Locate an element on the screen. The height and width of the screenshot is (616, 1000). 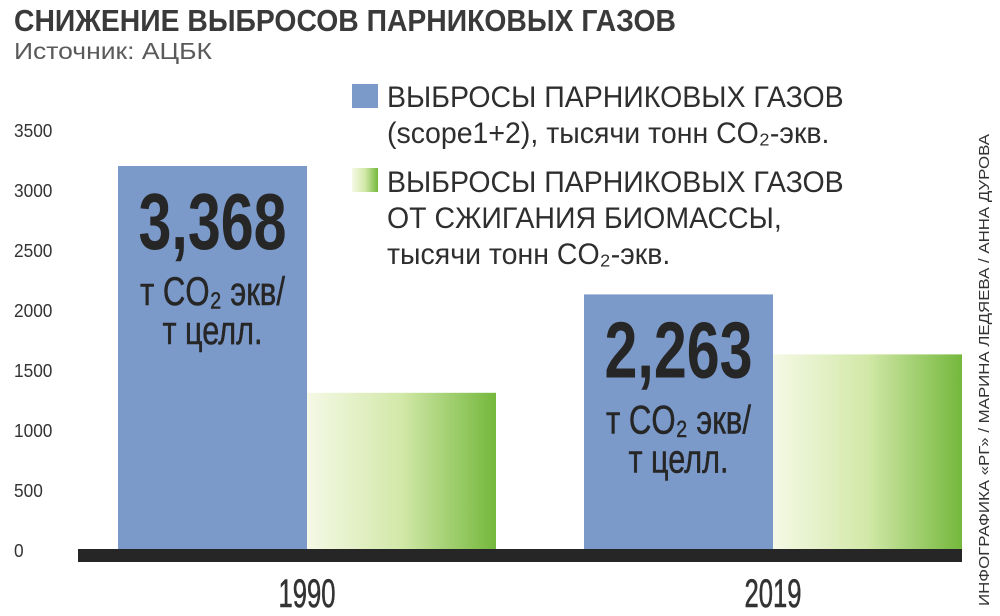
y-tick-label: 1000 is located at coordinates (33, 431).